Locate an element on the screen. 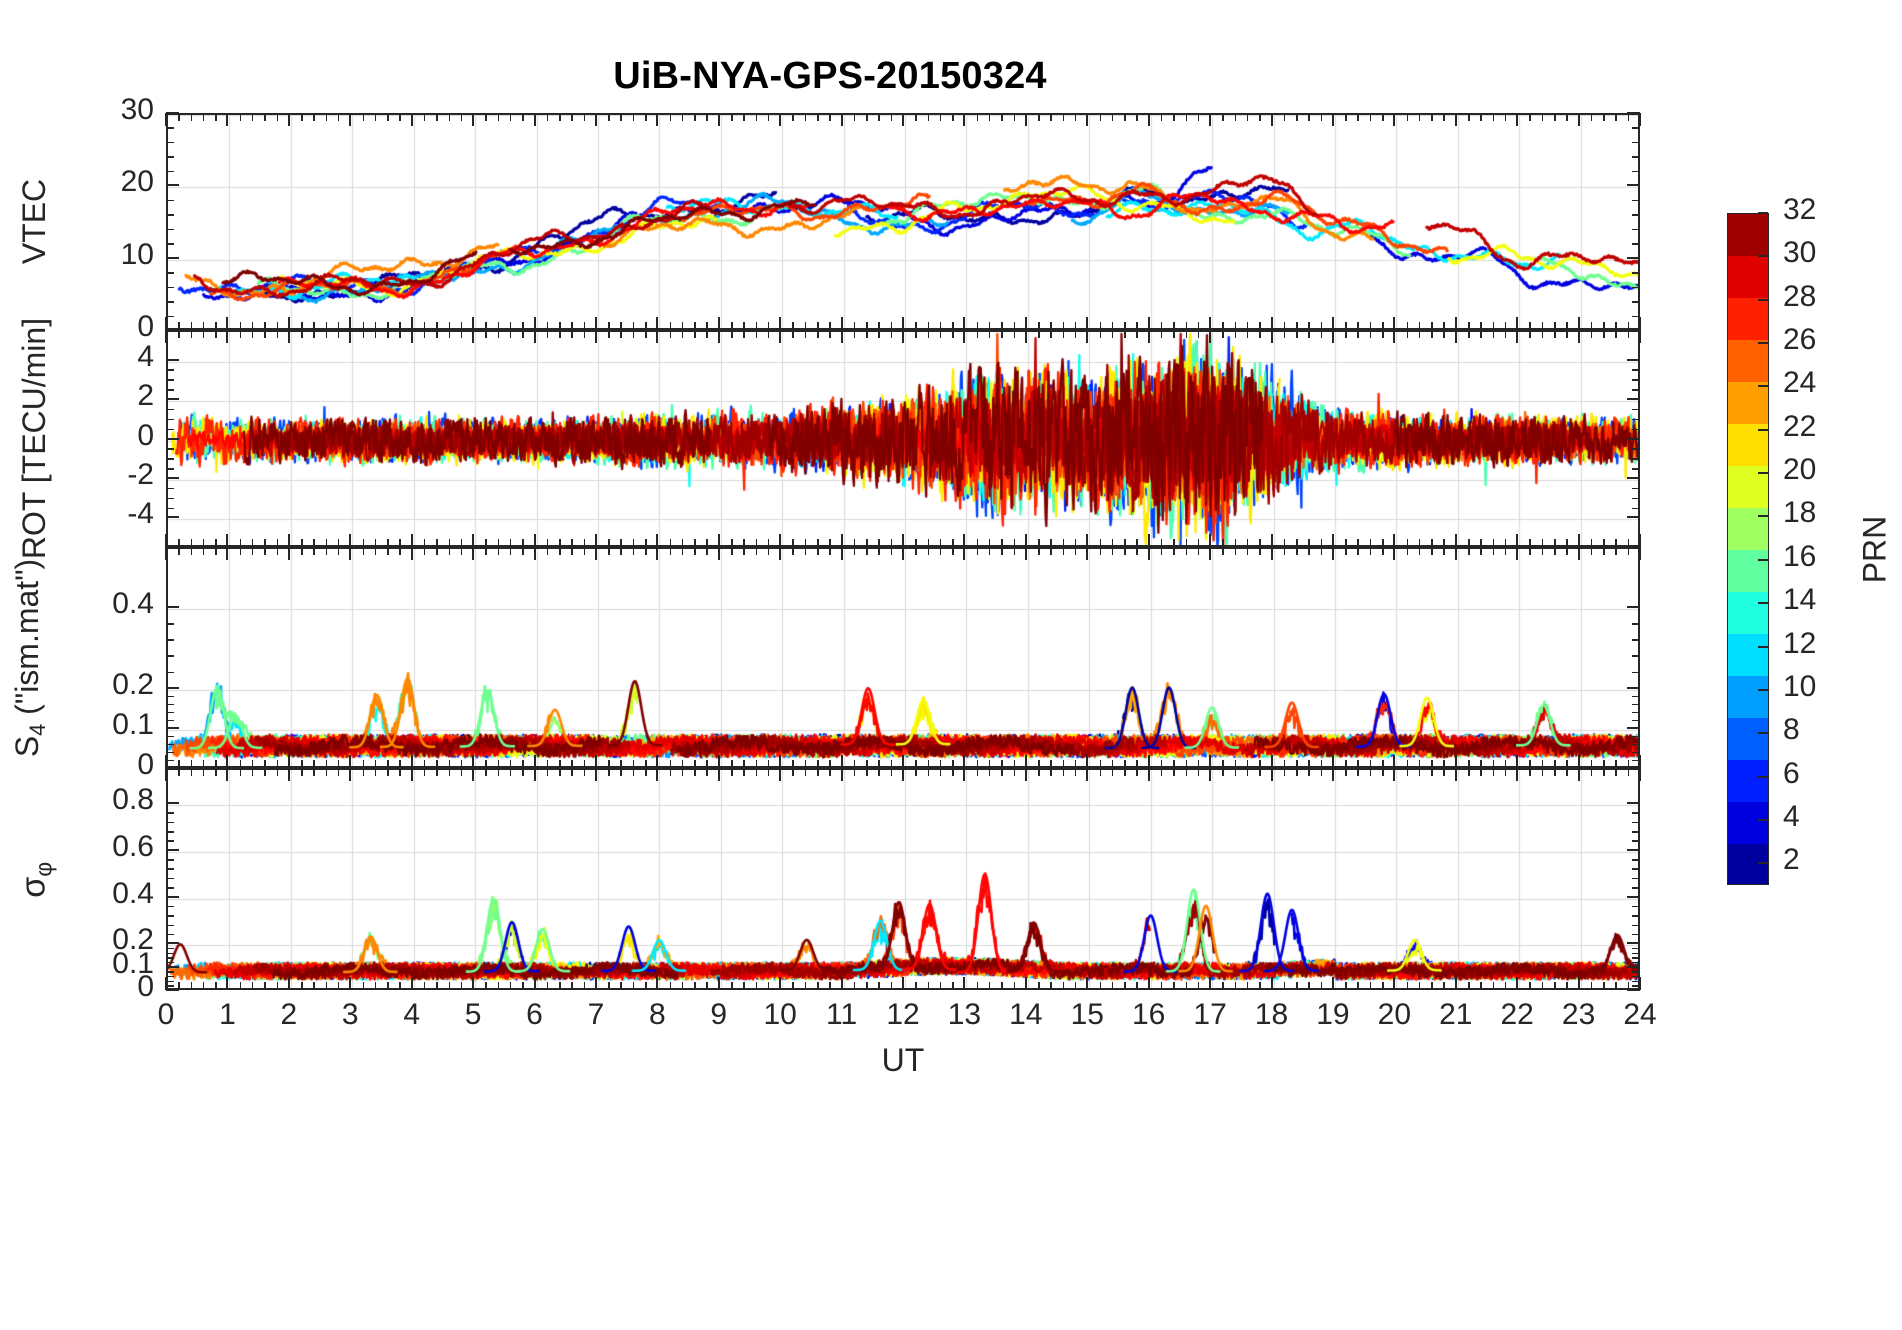 Image resolution: width=1902 pixels, height=1330 pixels. xtick-label-12: 12 is located at coordinates (903, 1014).